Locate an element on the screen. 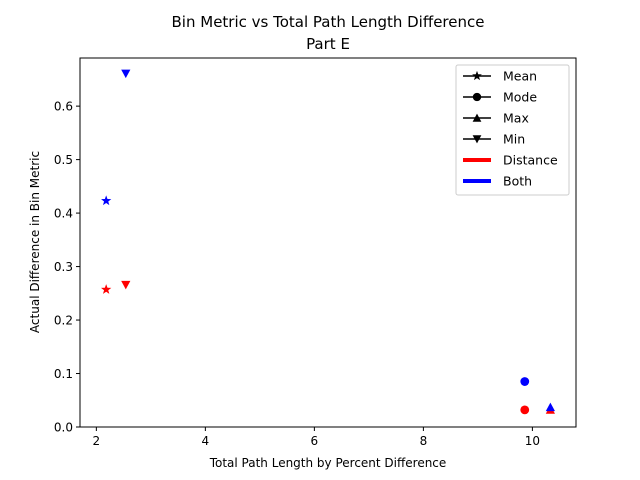 The image size is (640, 480). legend-label-min: Min is located at coordinates (514, 139).